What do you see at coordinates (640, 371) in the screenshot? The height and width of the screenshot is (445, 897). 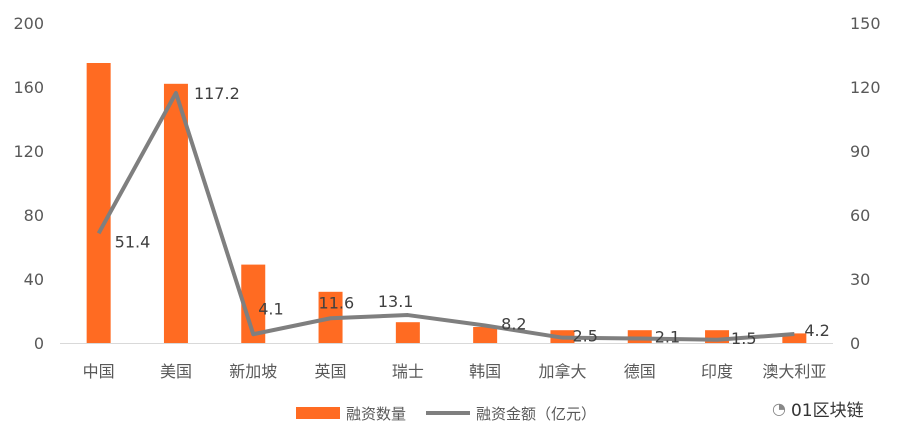 I see `x-tick-label: 德国` at bounding box center [640, 371].